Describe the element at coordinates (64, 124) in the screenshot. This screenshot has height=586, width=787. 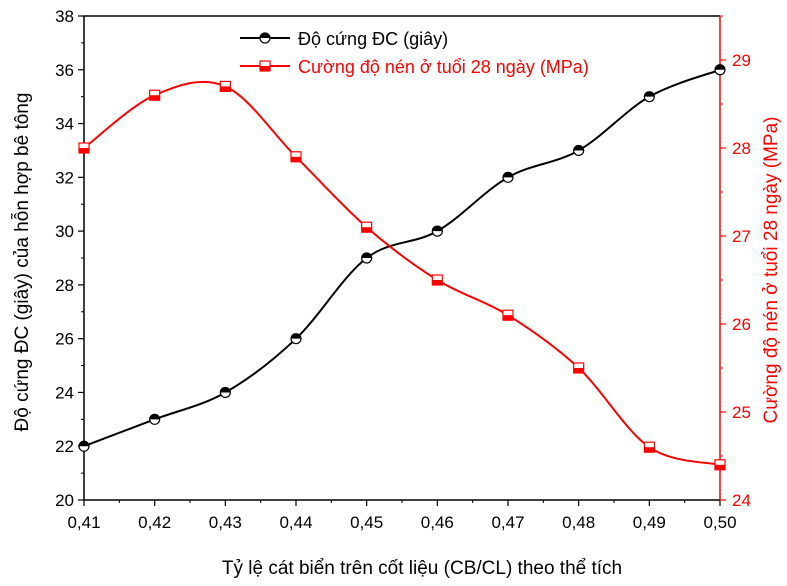
I see `left-y-tick-label: 34` at that location.